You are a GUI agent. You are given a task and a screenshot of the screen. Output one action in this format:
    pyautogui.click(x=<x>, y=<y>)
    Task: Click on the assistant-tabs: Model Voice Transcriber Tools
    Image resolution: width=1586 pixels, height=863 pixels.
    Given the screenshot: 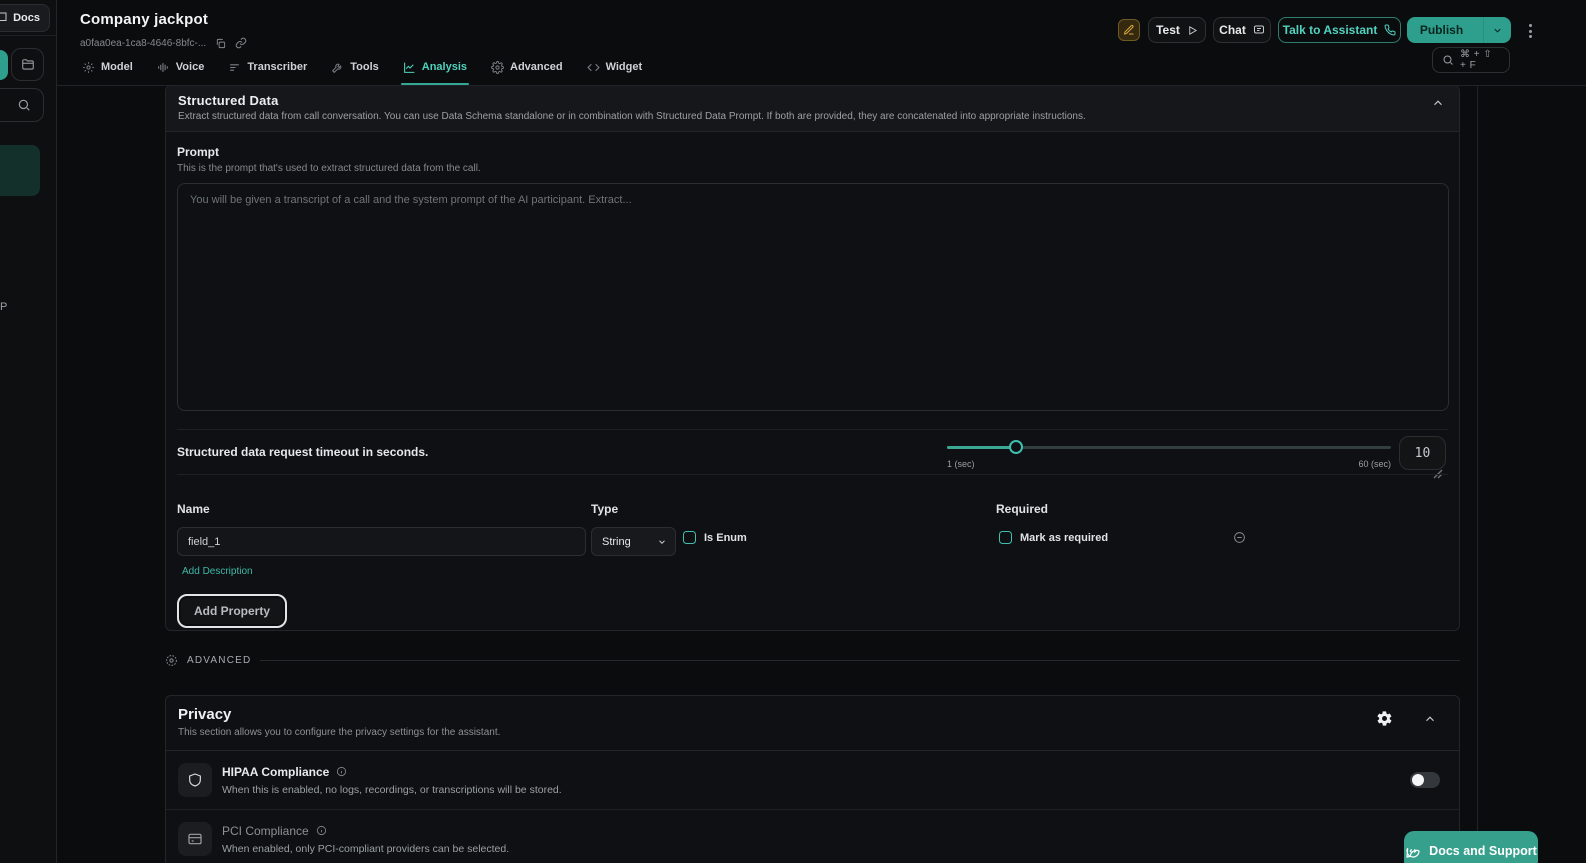 What is the action you would take?
    pyautogui.click(x=362, y=71)
    